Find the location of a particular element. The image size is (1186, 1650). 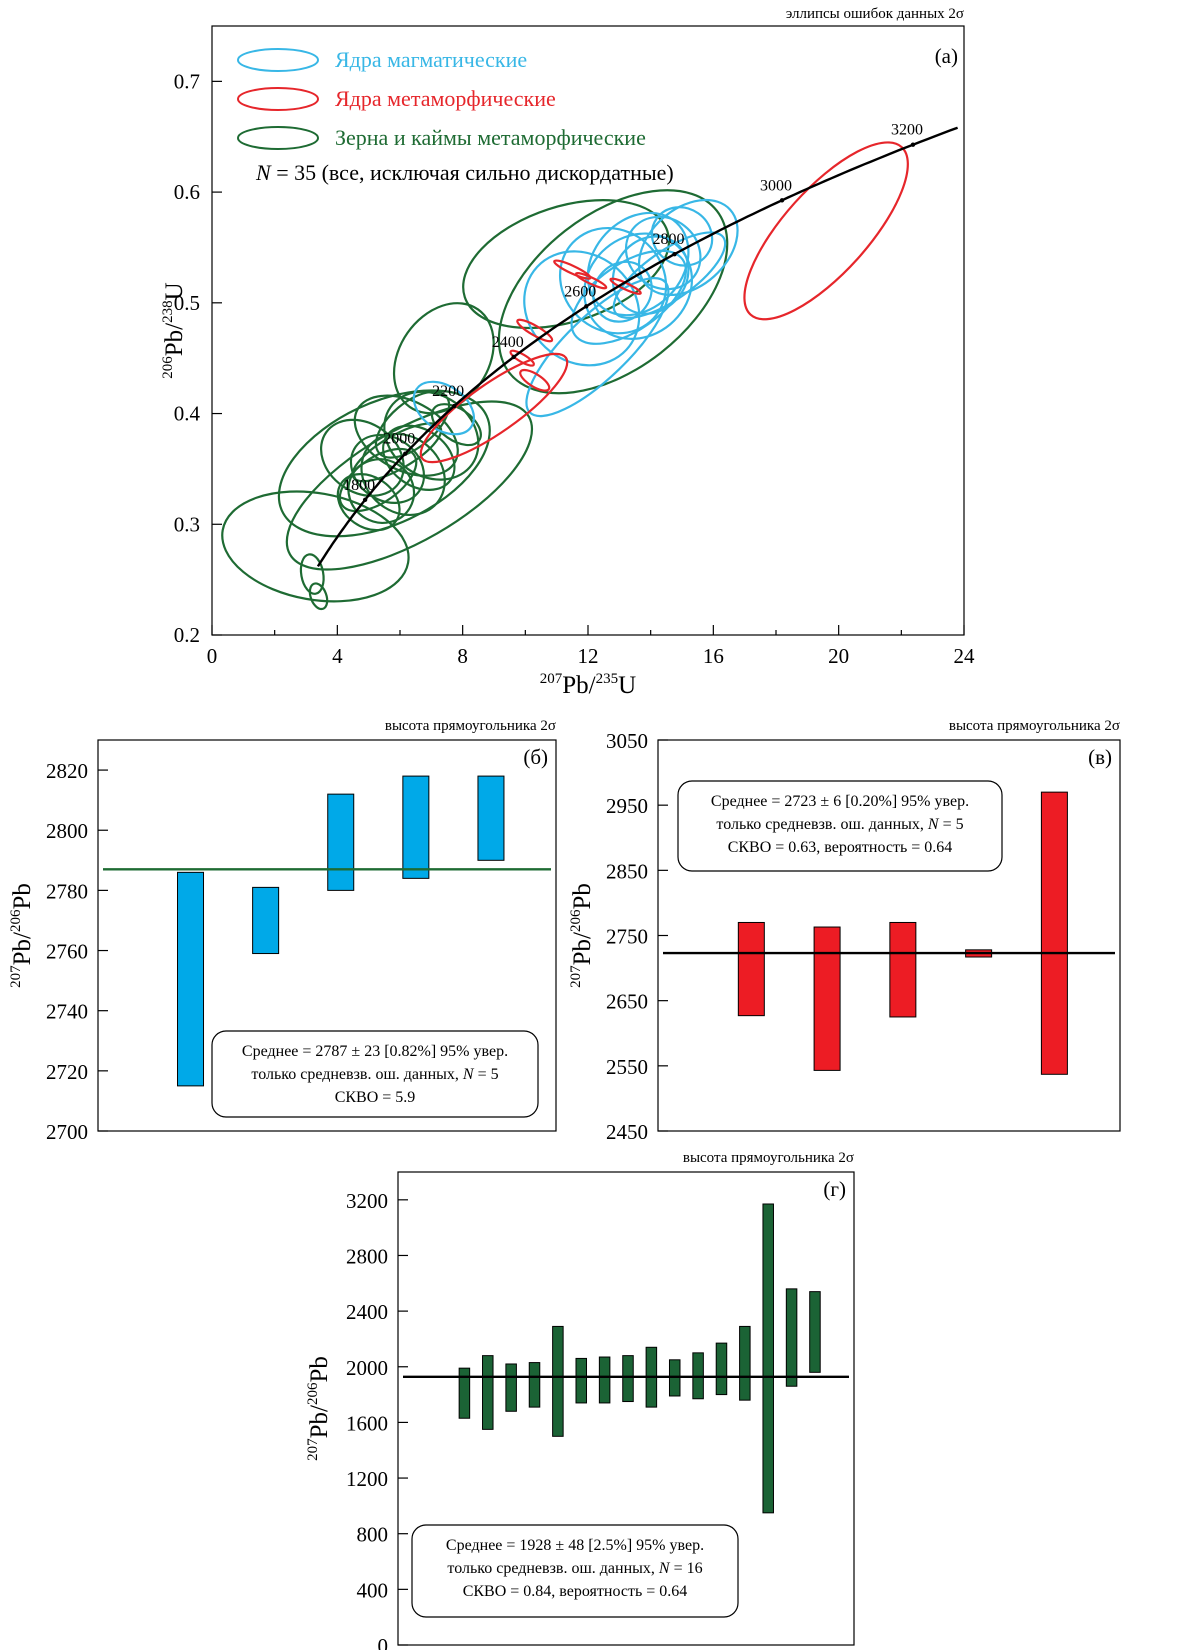

panel-label: (а) is located at coordinates (946, 56).